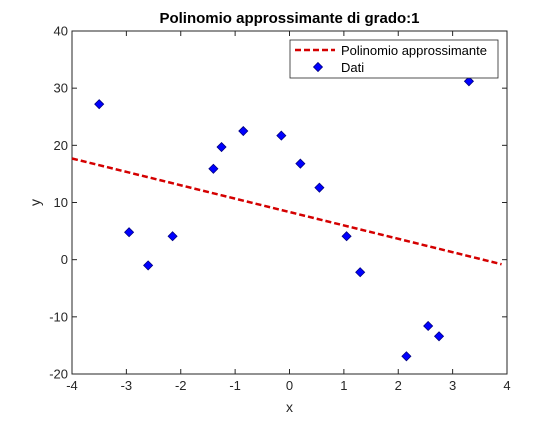 The width and height of the screenshot is (560, 425). What do you see at coordinates (181, 385) in the screenshot?
I see `x-tick-label: -2` at bounding box center [181, 385].